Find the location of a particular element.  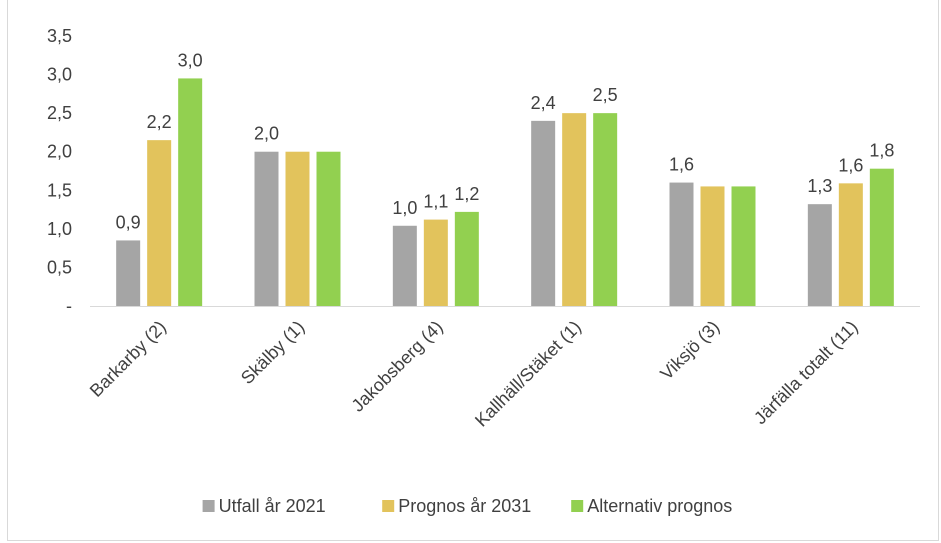

y-tick-label: 2,0 is located at coordinates (59, 152).